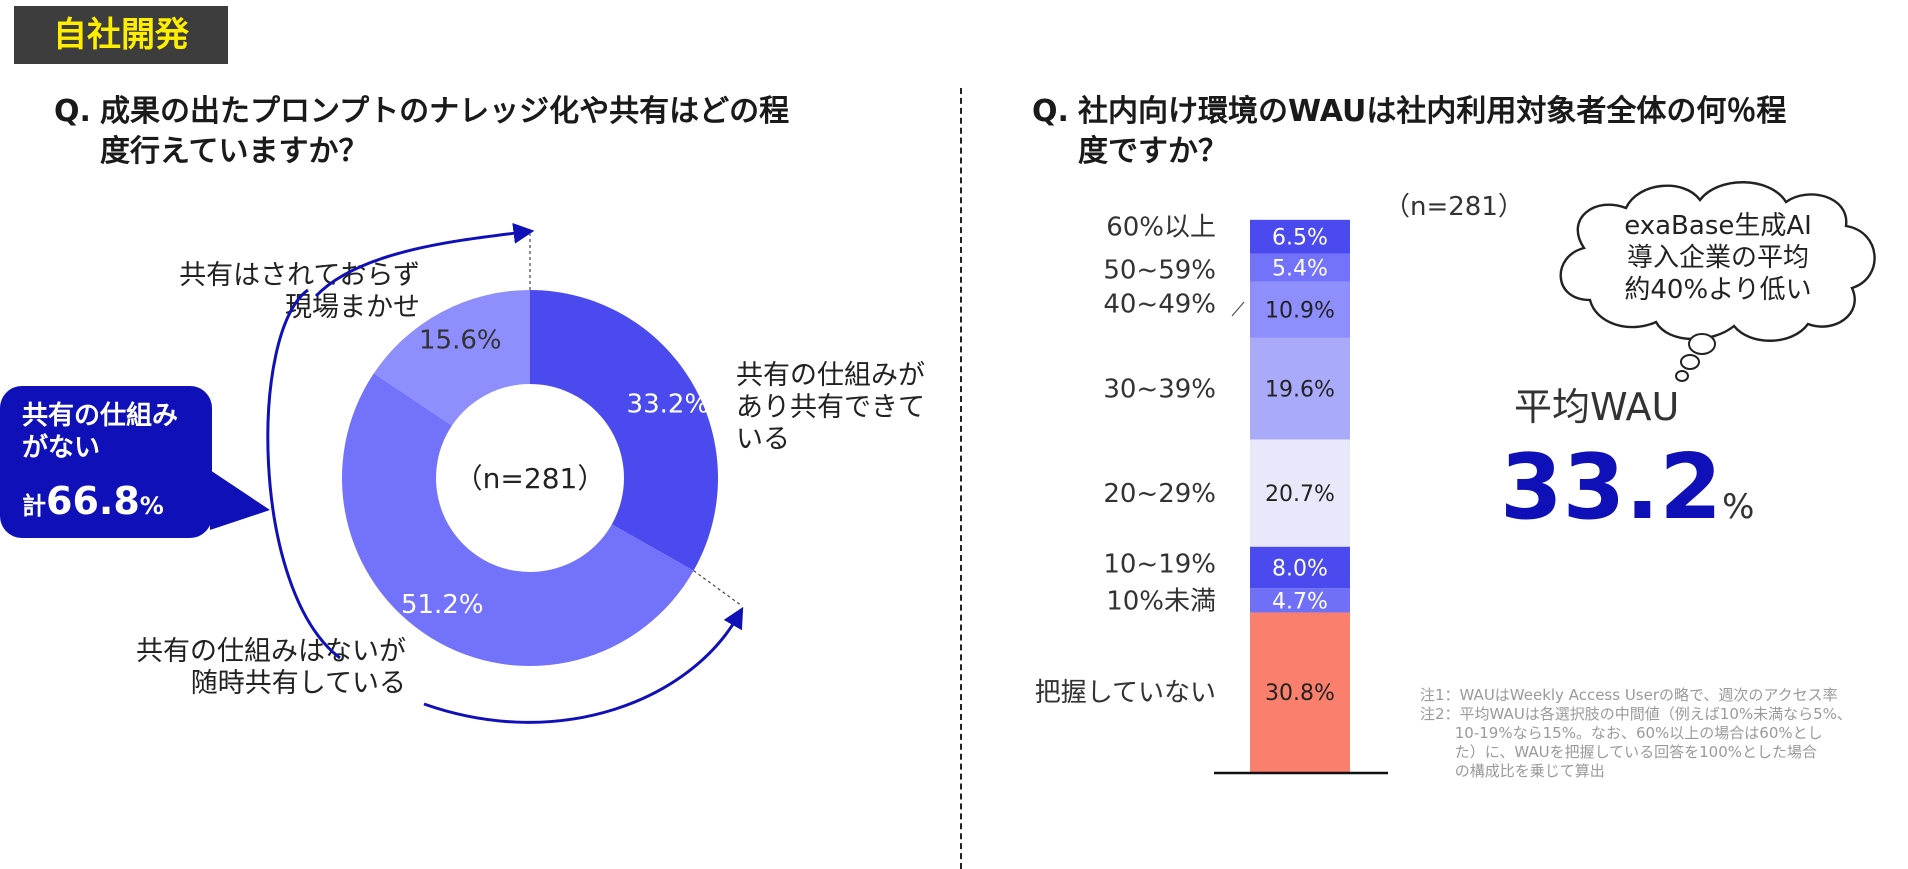 This screenshot has height=869, width=1908. Describe the element at coordinates (303, 474) in the screenshot. I see `bracket-arc-left` at that location.